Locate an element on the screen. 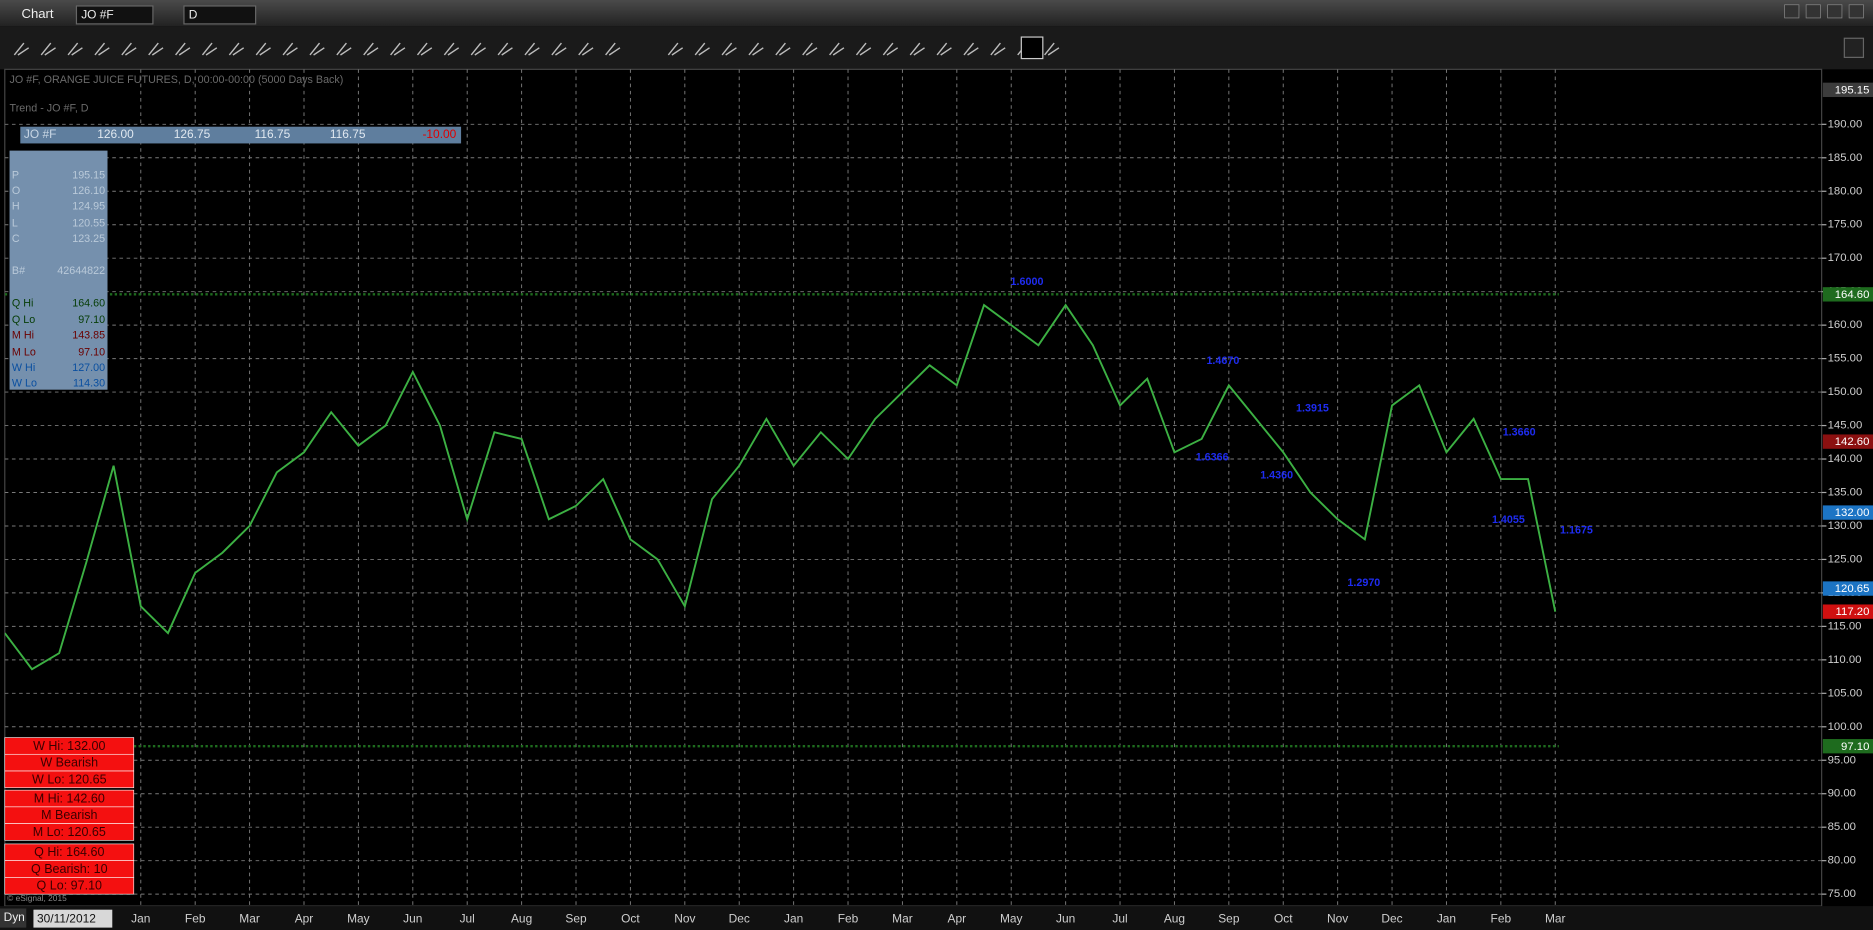  x-tick-label: Jun is located at coordinates (412, 918).